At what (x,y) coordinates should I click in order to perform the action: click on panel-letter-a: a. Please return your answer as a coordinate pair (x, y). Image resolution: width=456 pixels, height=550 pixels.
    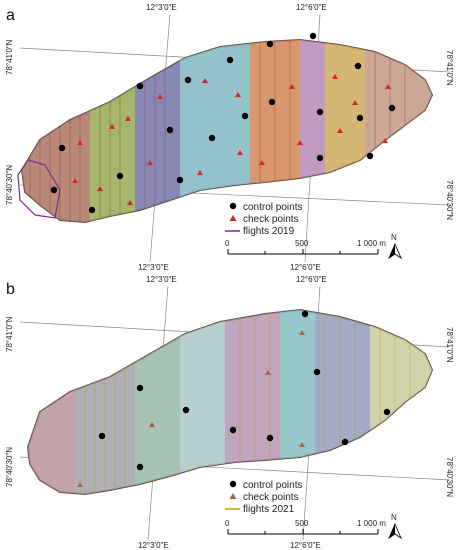
    Looking at the image, I should click on (10, 15).